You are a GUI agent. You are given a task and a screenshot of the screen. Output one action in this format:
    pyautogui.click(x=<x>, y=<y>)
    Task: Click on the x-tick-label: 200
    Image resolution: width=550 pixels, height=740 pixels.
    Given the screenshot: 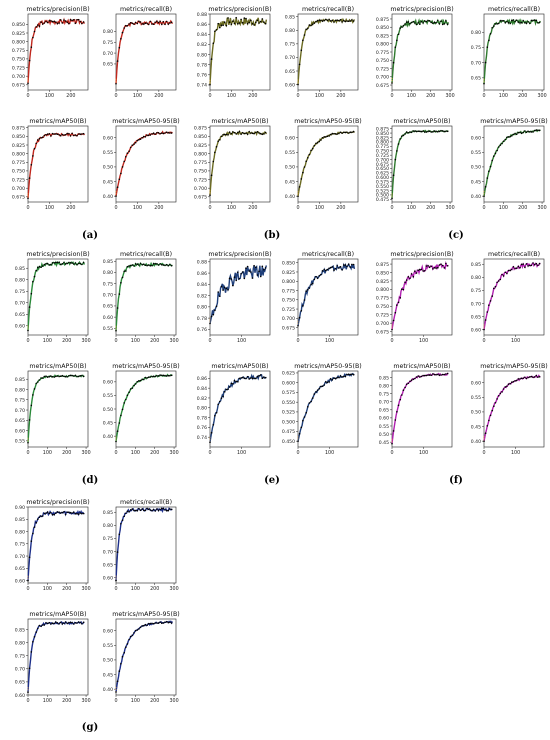 What is the action you would take?
    pyautogui.click(x=154, y=701)
    